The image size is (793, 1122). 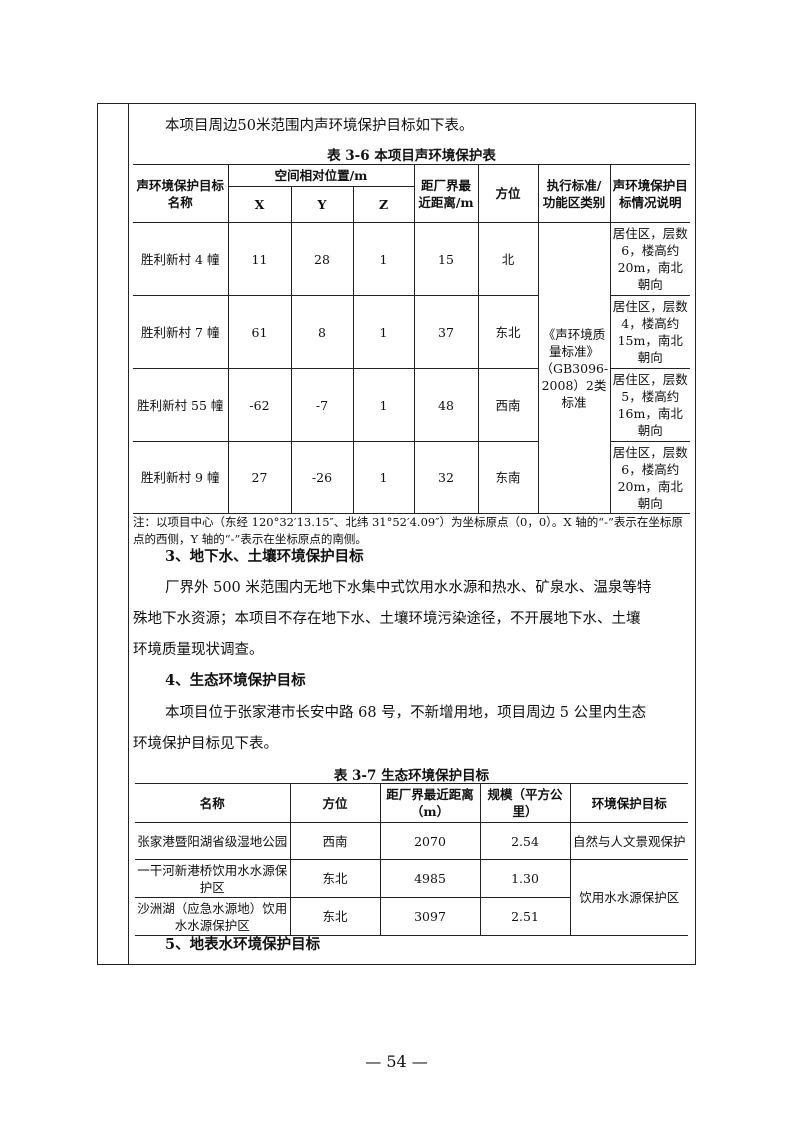 I want to click on cell-name: 胜利新村 7 幢, so click(x=181, y=332).